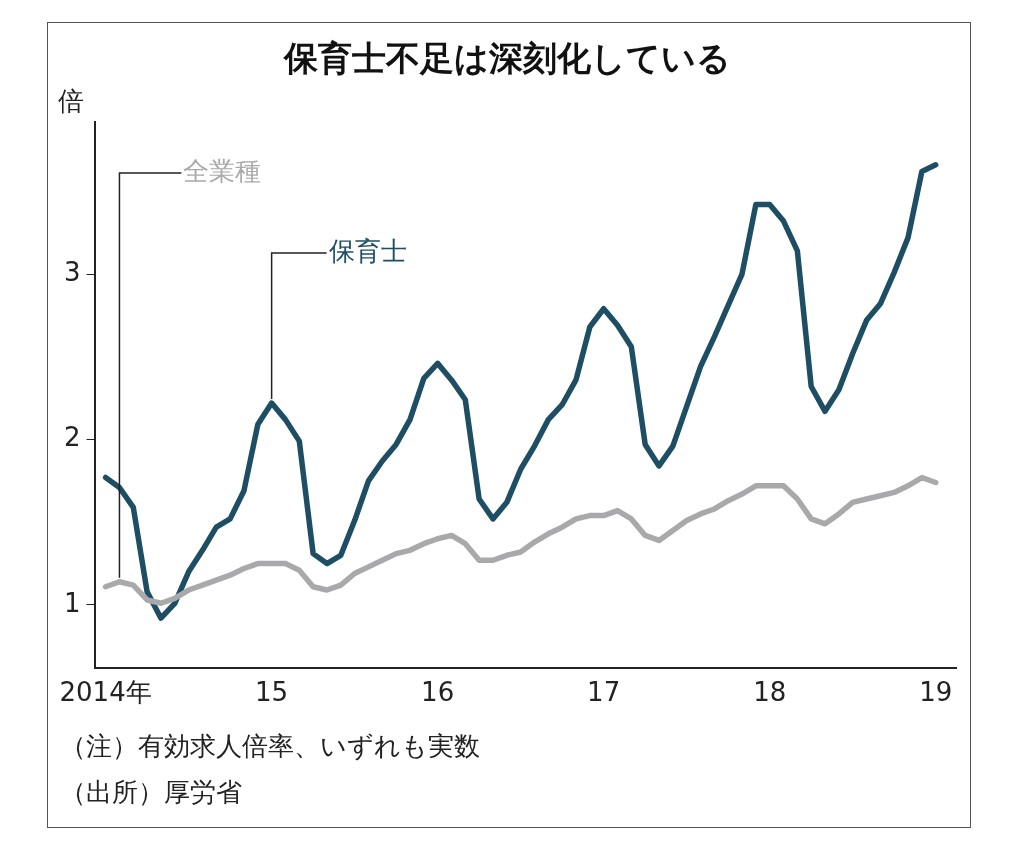 This screenshot has width=1024, height=851. I want to click on y-axis-title: 倍, so click(70, 100).